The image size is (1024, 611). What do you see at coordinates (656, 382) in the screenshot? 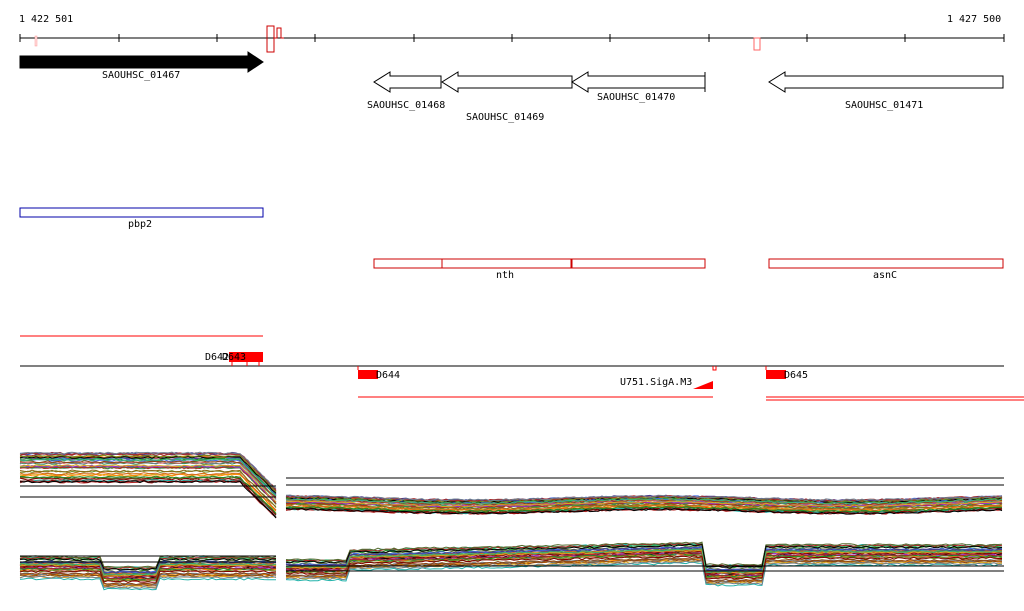
I see `feature-label-U751: U751.SigA.M3` at bounding box center [656, 382].